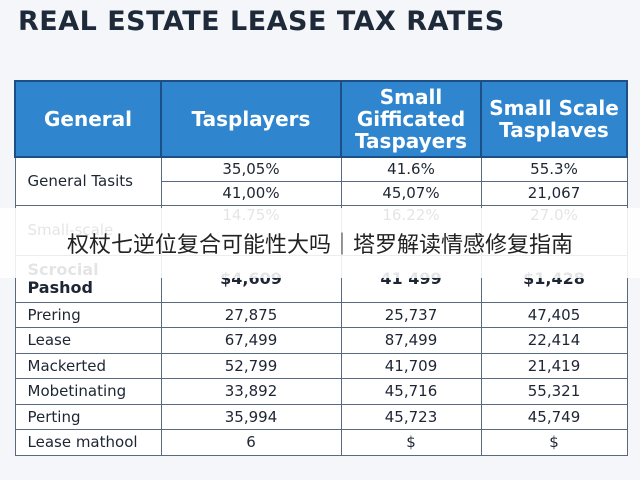  I want to click on table-row: 41,00% 45,07% 21,067, so click(321, 193).